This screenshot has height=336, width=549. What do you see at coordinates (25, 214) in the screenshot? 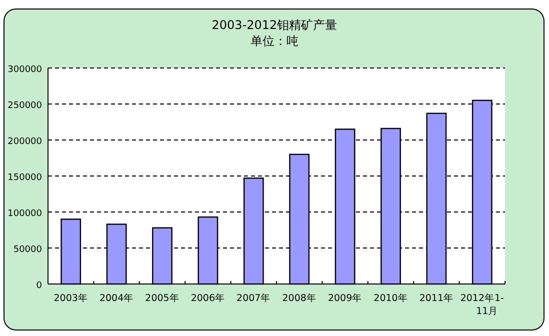
I see `y-tick-label: 100000` at bounding box center [25, 214].